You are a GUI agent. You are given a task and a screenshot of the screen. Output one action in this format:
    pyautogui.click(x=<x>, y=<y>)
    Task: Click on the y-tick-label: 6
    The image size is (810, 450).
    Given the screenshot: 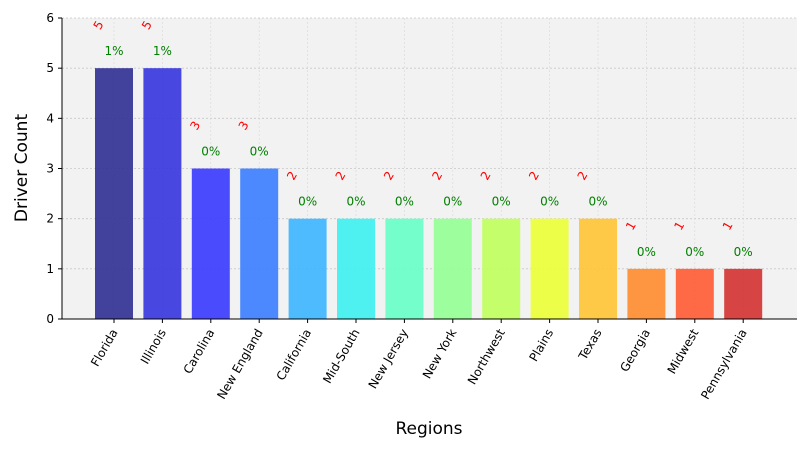 What is the action you would take?
    pyautogui.click(x=50, y=18)
    